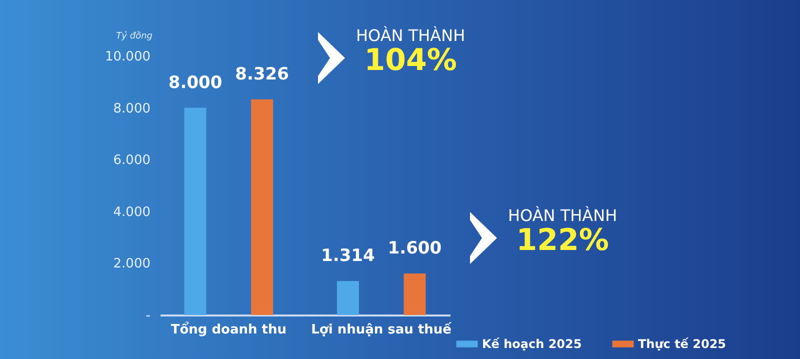 The width and height of the screenshot is (800, 359). Describe the element at coordinates (381, 330) in the screenshot. I see `x-tick-label: Lợi nhuận sau thuế` at that location.